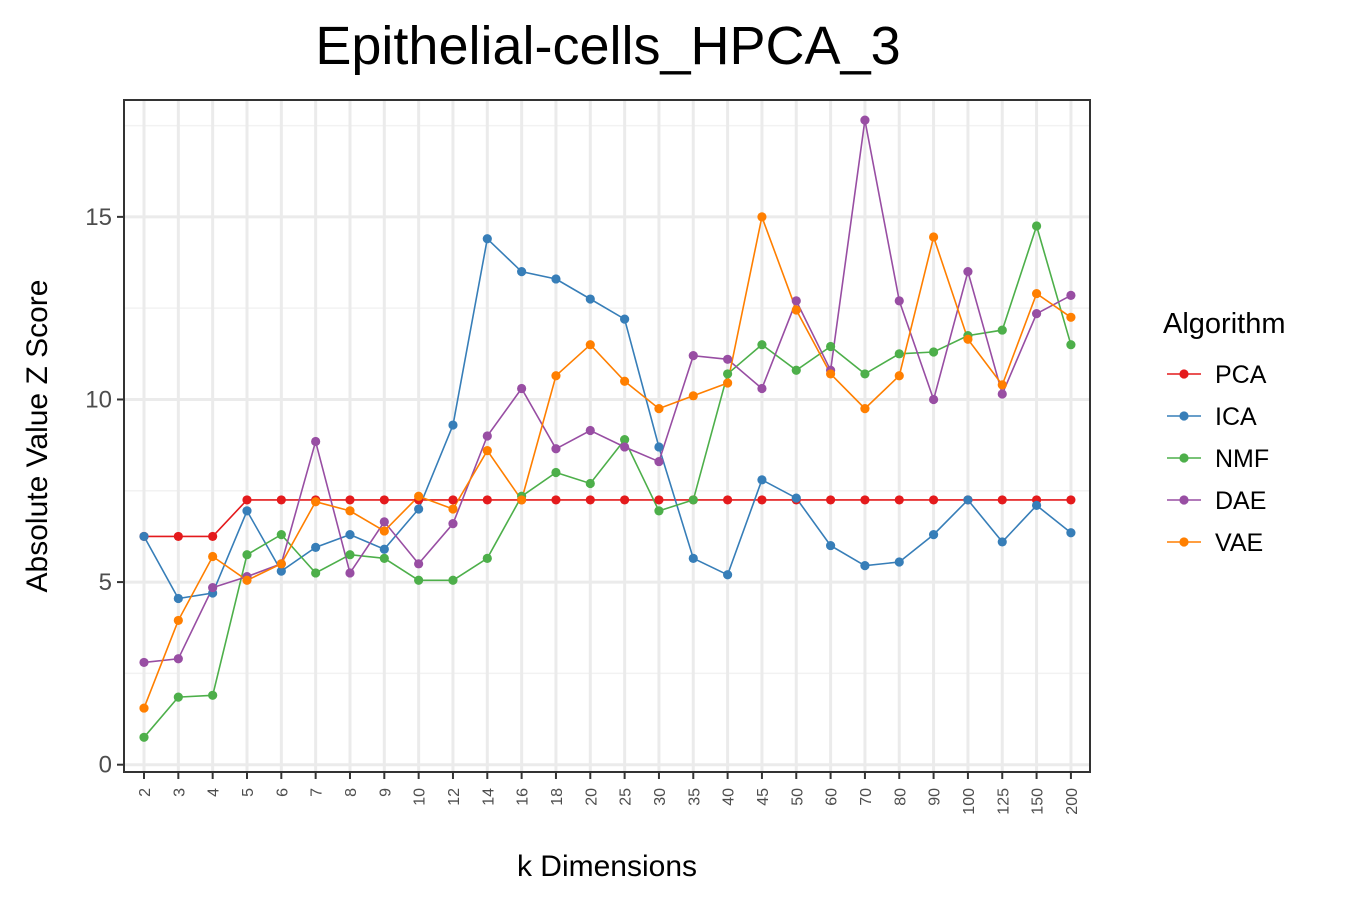 The width and height of the screenshot is (1350, 900). Describe the element at coordinates (282, 792) in the screenshot. I see `x-tick-label: 6` at that location.